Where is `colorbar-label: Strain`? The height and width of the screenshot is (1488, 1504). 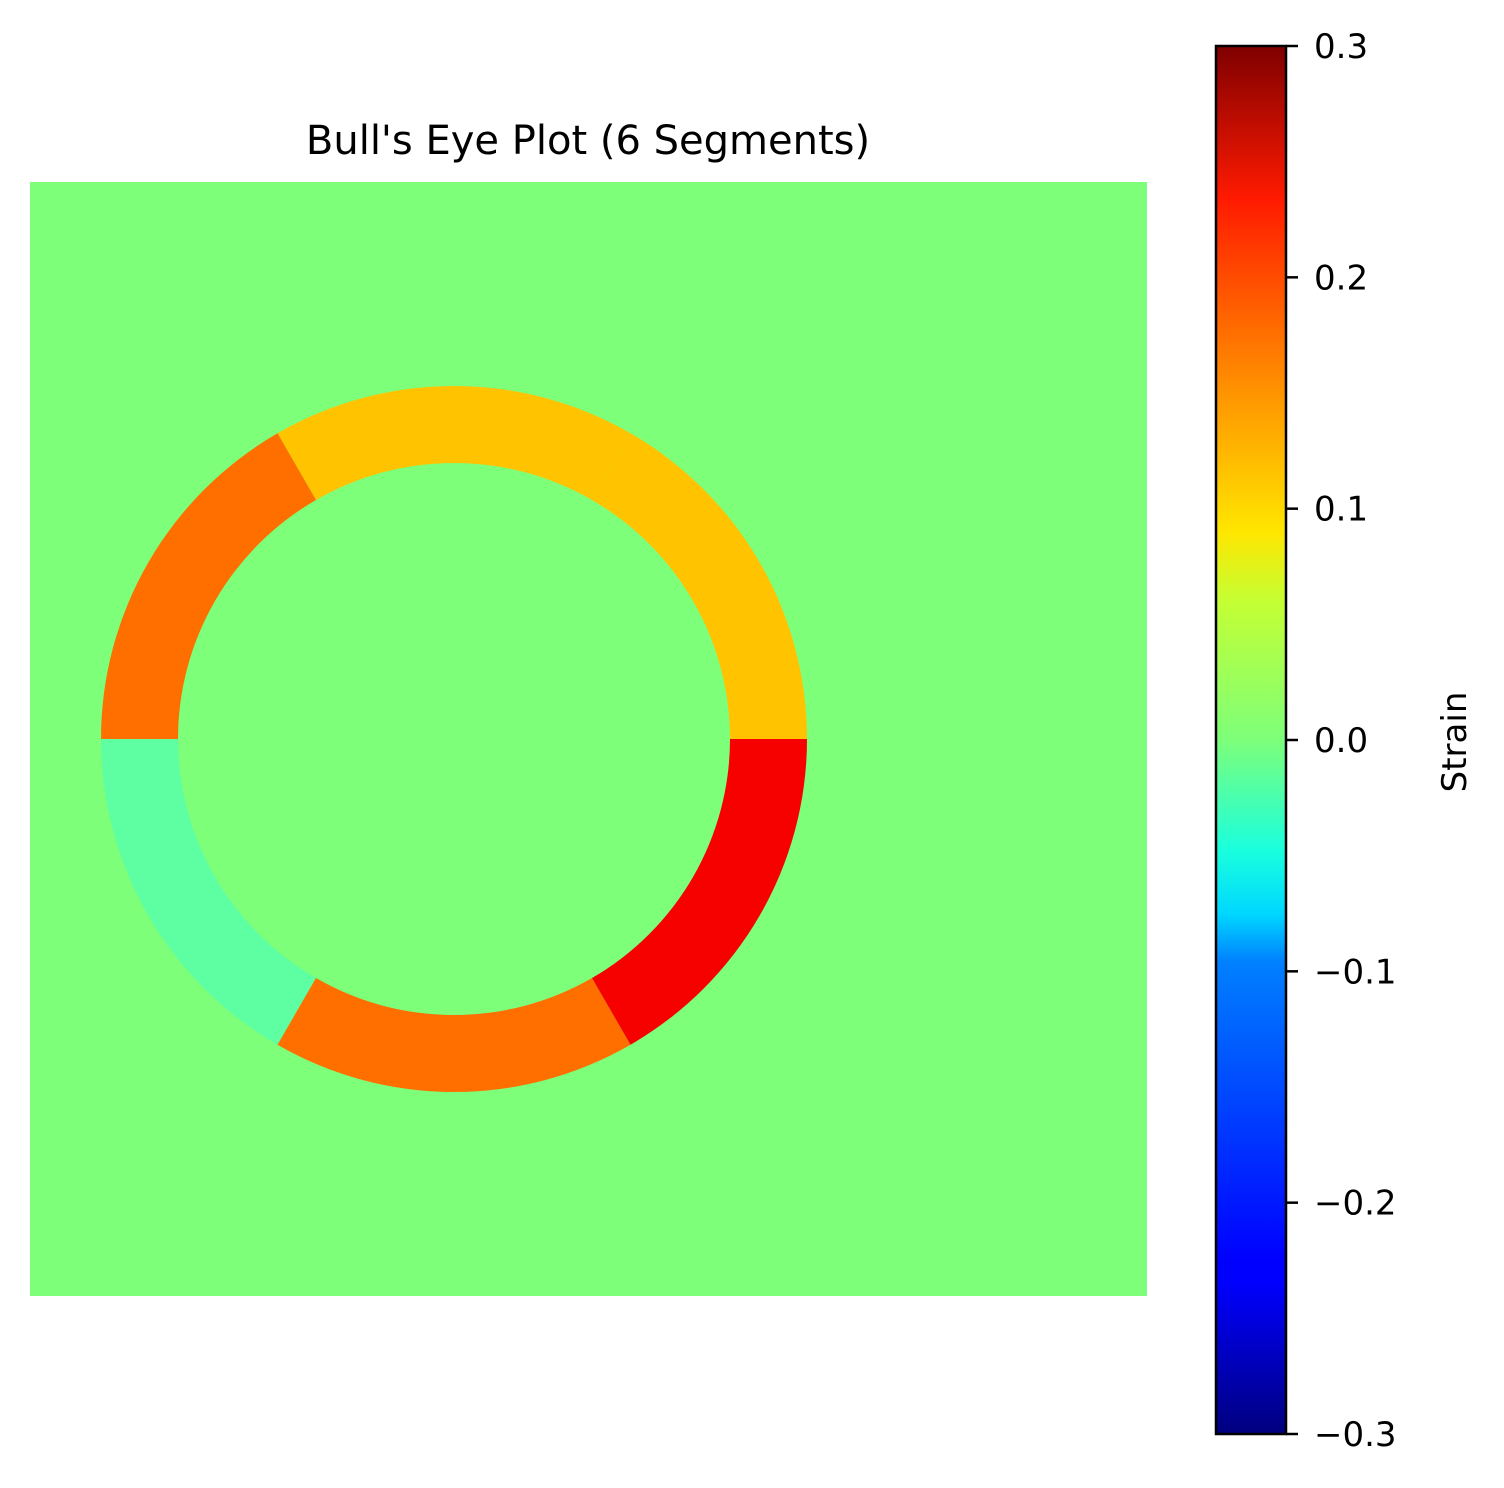 colorbar-label: Strain is located at coordinates (1455, 742).